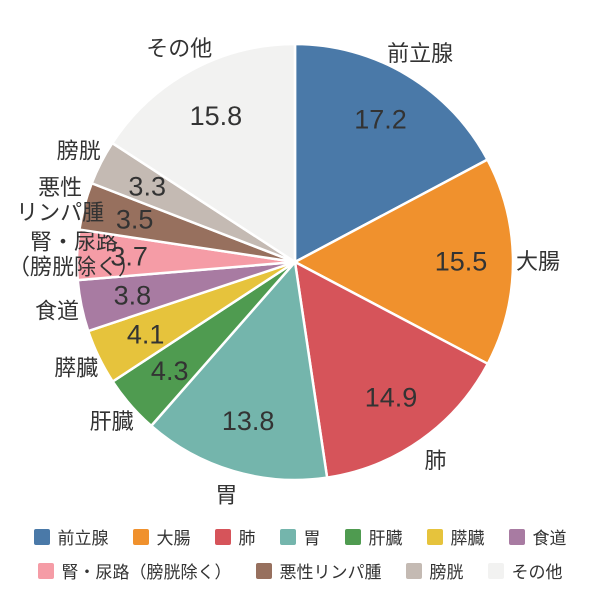  What do you see at coordinates (79, 151) in the screenshot?
I see `slice-label-9: 膀胱` at bounding box center [79, 151].